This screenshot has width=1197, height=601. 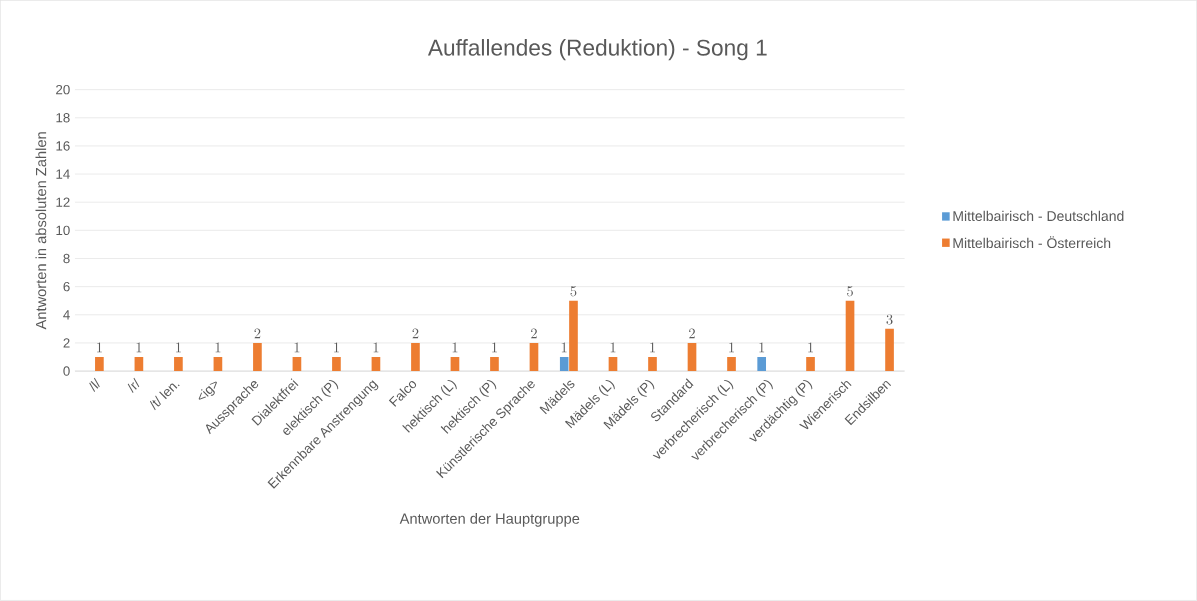 I want to click on y-tick-label: 18, so click(x=63, y=118).